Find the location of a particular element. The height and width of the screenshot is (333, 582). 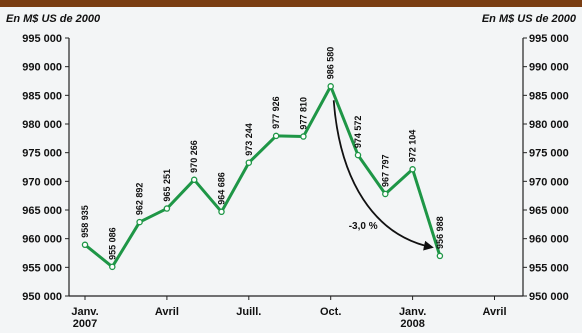

top-accent-bar is located at coordinates (291, 3).